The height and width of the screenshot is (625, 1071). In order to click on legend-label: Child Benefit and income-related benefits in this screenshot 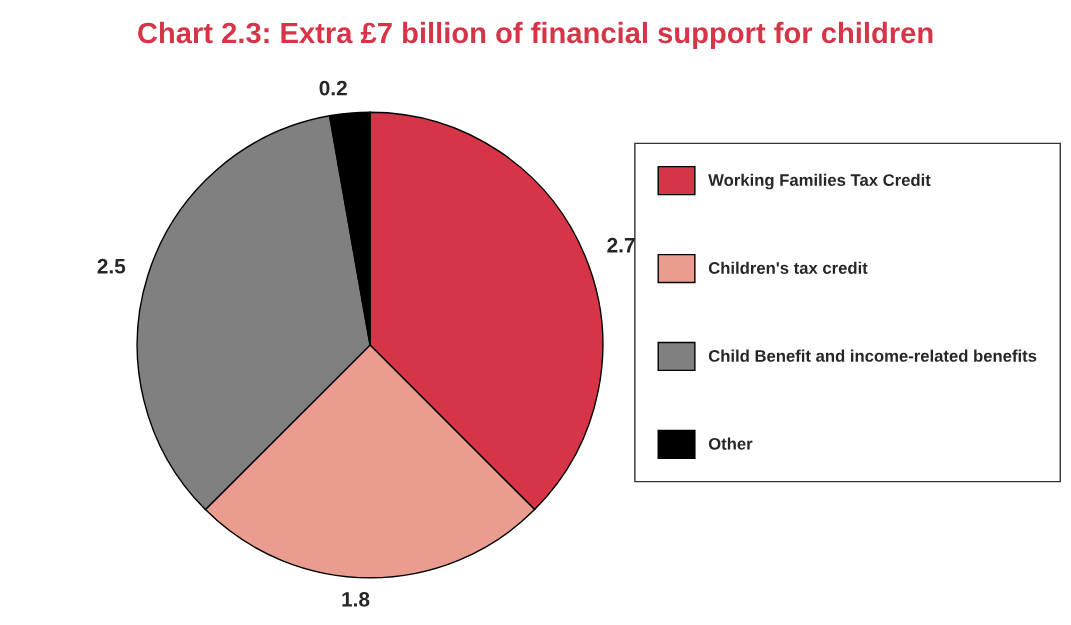, I will do `click(872, 355)`.